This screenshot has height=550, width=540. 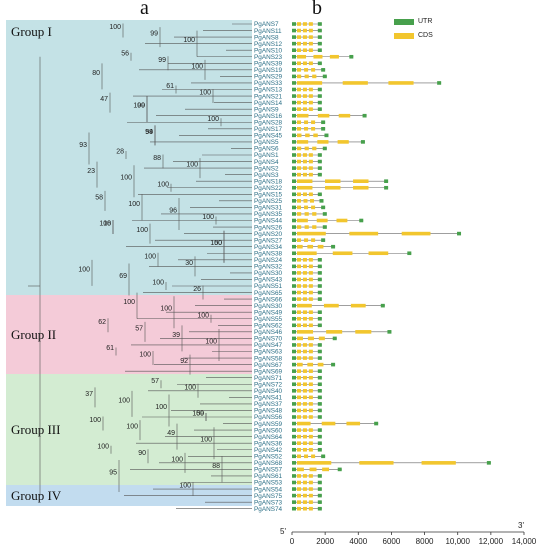 I want to click on gene-label: PgANS58, so click(x=268, y=358).